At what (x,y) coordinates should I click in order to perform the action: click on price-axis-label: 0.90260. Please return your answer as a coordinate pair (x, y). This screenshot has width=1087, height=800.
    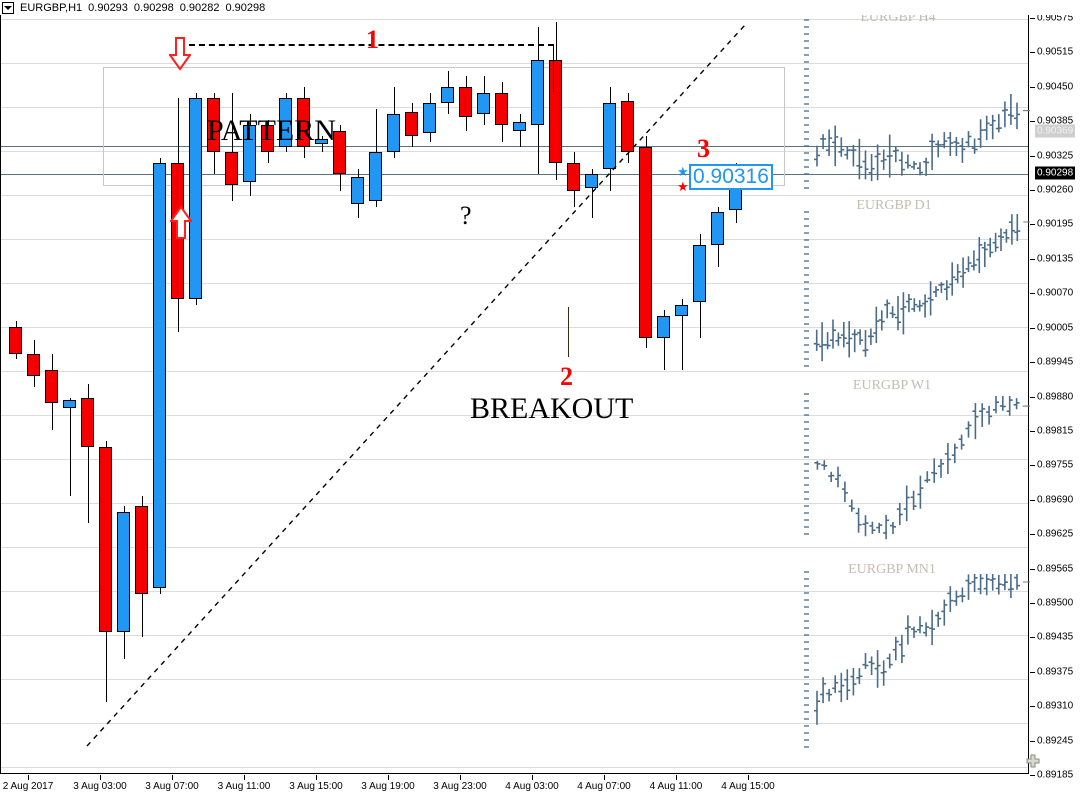
    Looking at the image, I should click on (1055, 190).